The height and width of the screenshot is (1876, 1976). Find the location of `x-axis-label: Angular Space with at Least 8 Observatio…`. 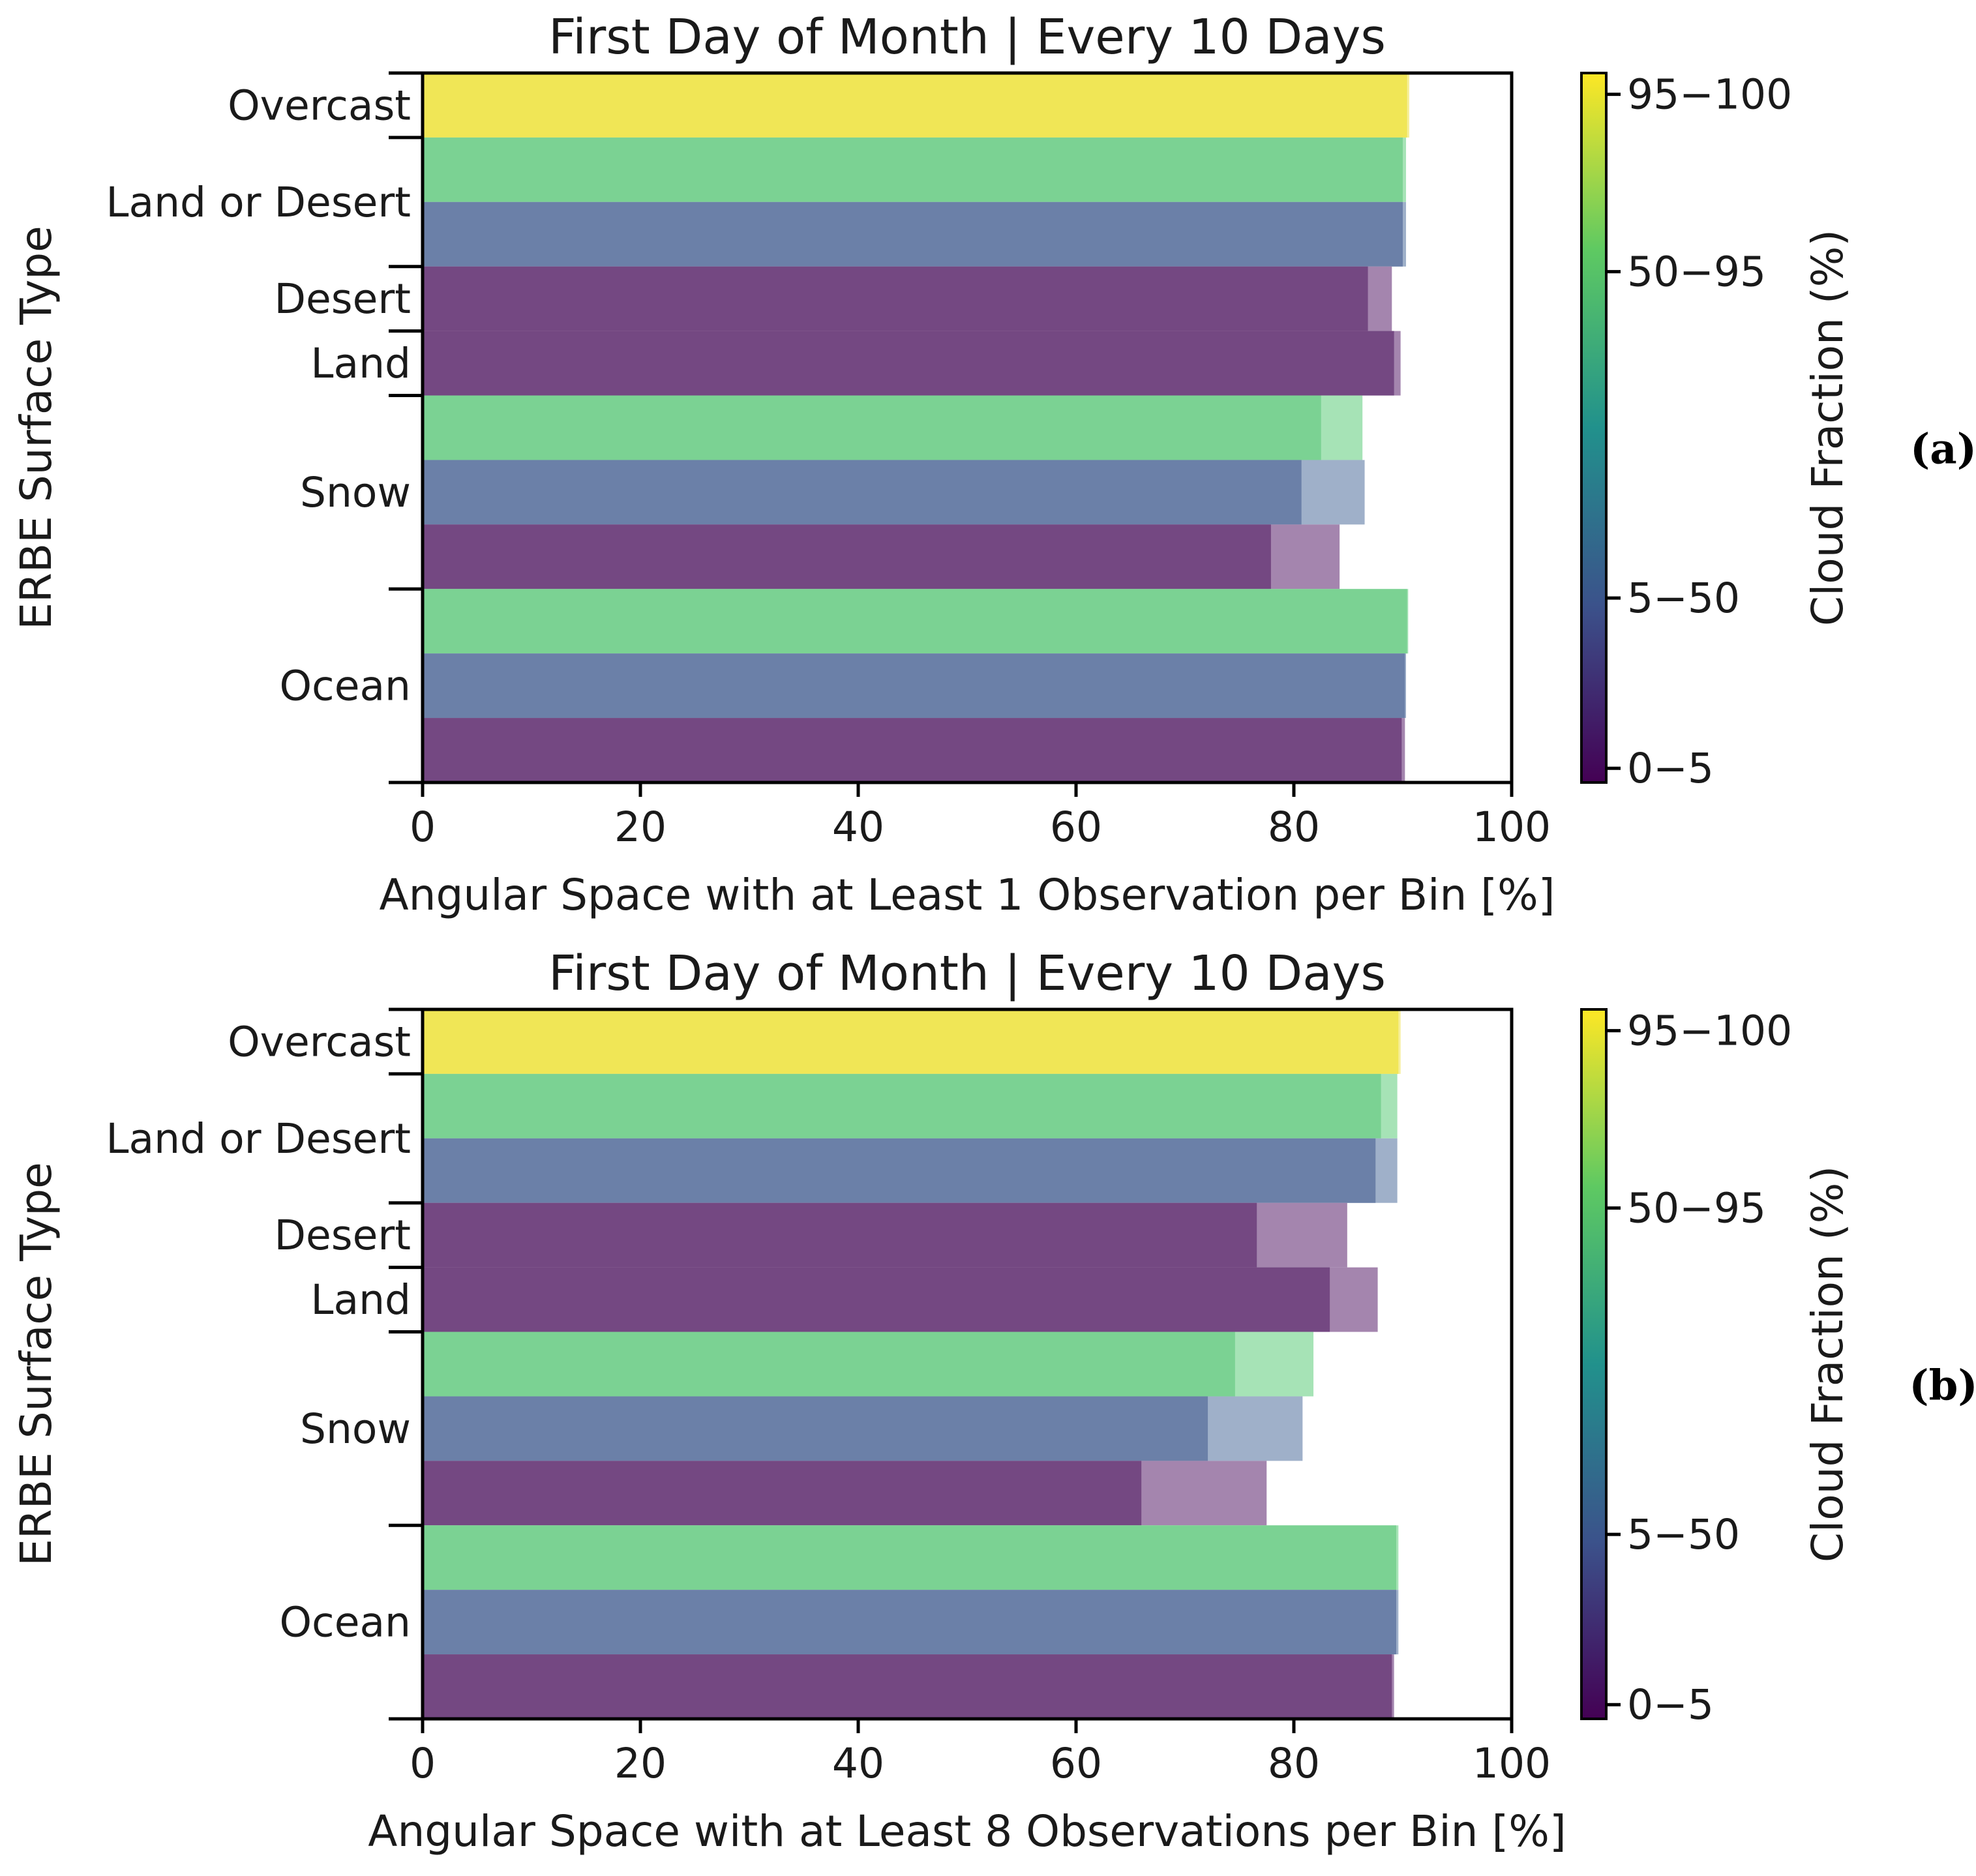

x-axis-label: Angular Space with at Least 8 Observatio… is located at coordinates (967, 1831).